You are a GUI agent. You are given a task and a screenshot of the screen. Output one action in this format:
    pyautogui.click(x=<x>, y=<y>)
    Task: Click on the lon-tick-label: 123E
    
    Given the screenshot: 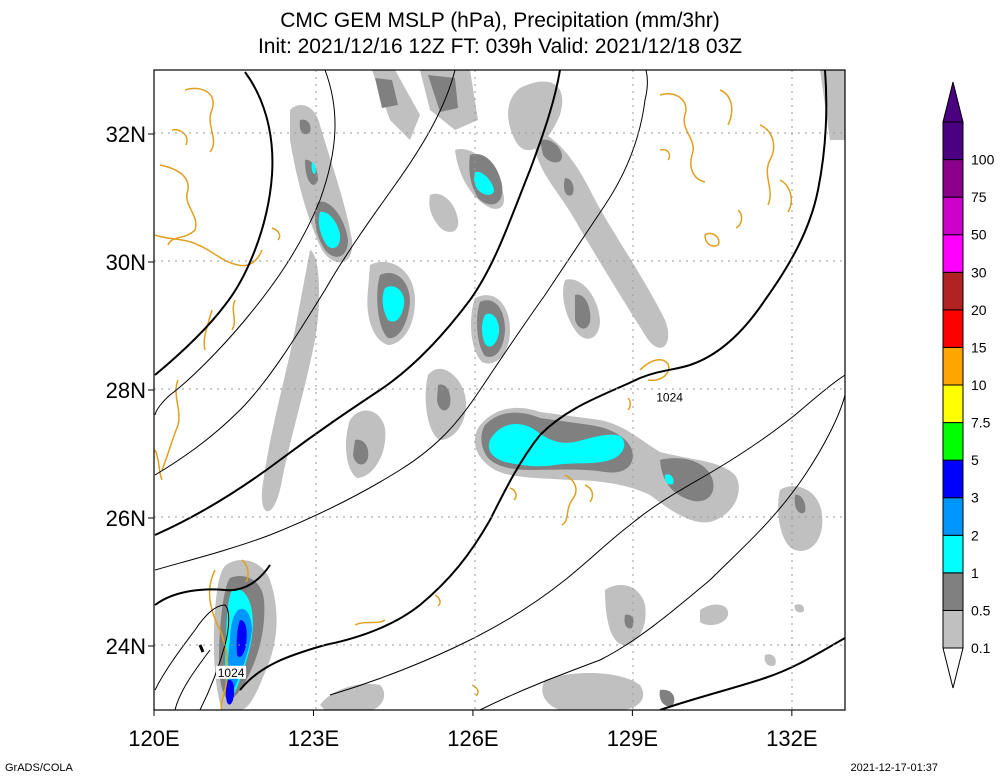 What is the action you would take?
    pyautogui.click(x=313, y=738)
    